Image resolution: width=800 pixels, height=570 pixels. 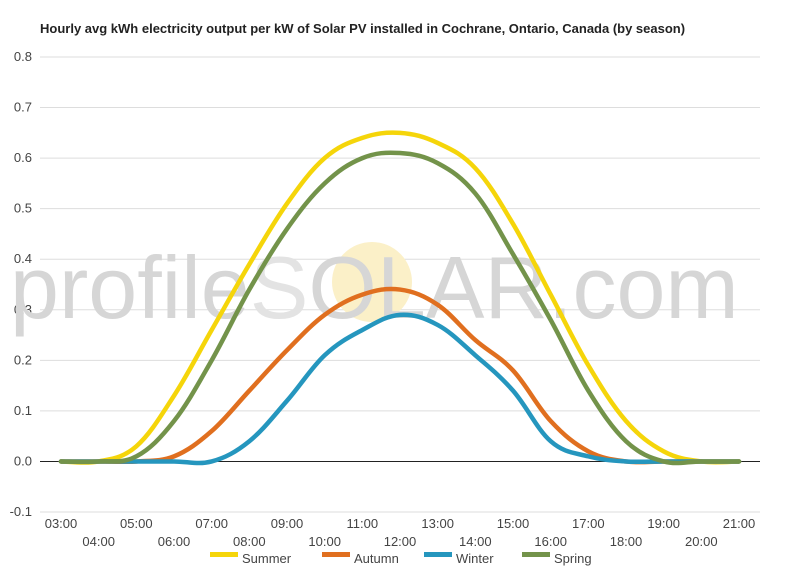 What do you see at coordinates (136, 523) in the screenshot?
I see `x-tick-label: 05:00` at bounding box center [136, 523].